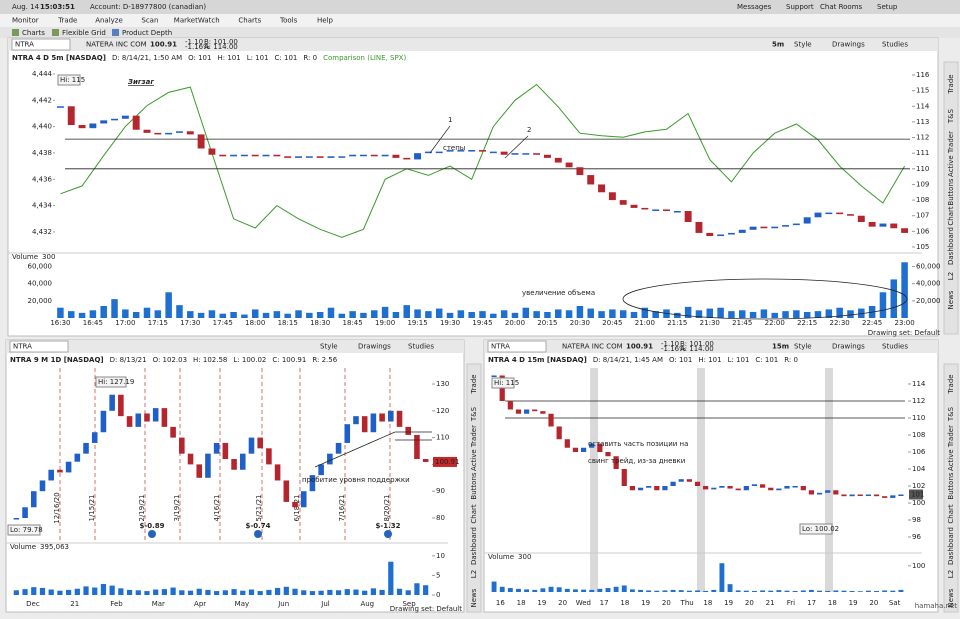 The width and height of the screenshot is (960, 619). Describe the element at coordinates (249, 21) in the screenshot. I see `menu-item: Charts` at that location.